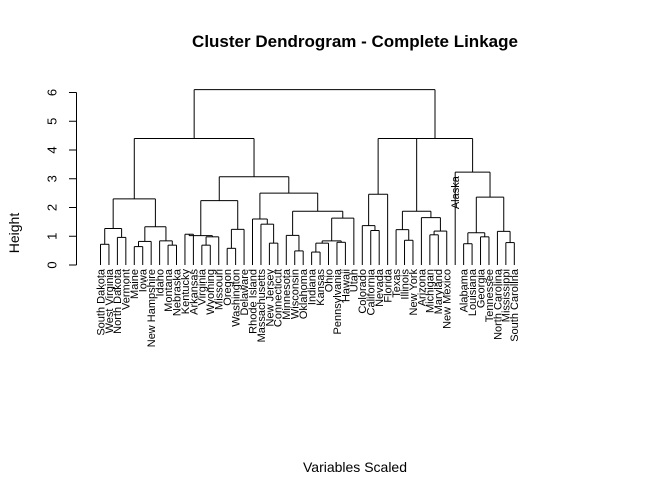  What do you see at coordinates (144, 280) in the screenshot?
I see `leaf-label: Iowa` at bounding box center [144, 280].